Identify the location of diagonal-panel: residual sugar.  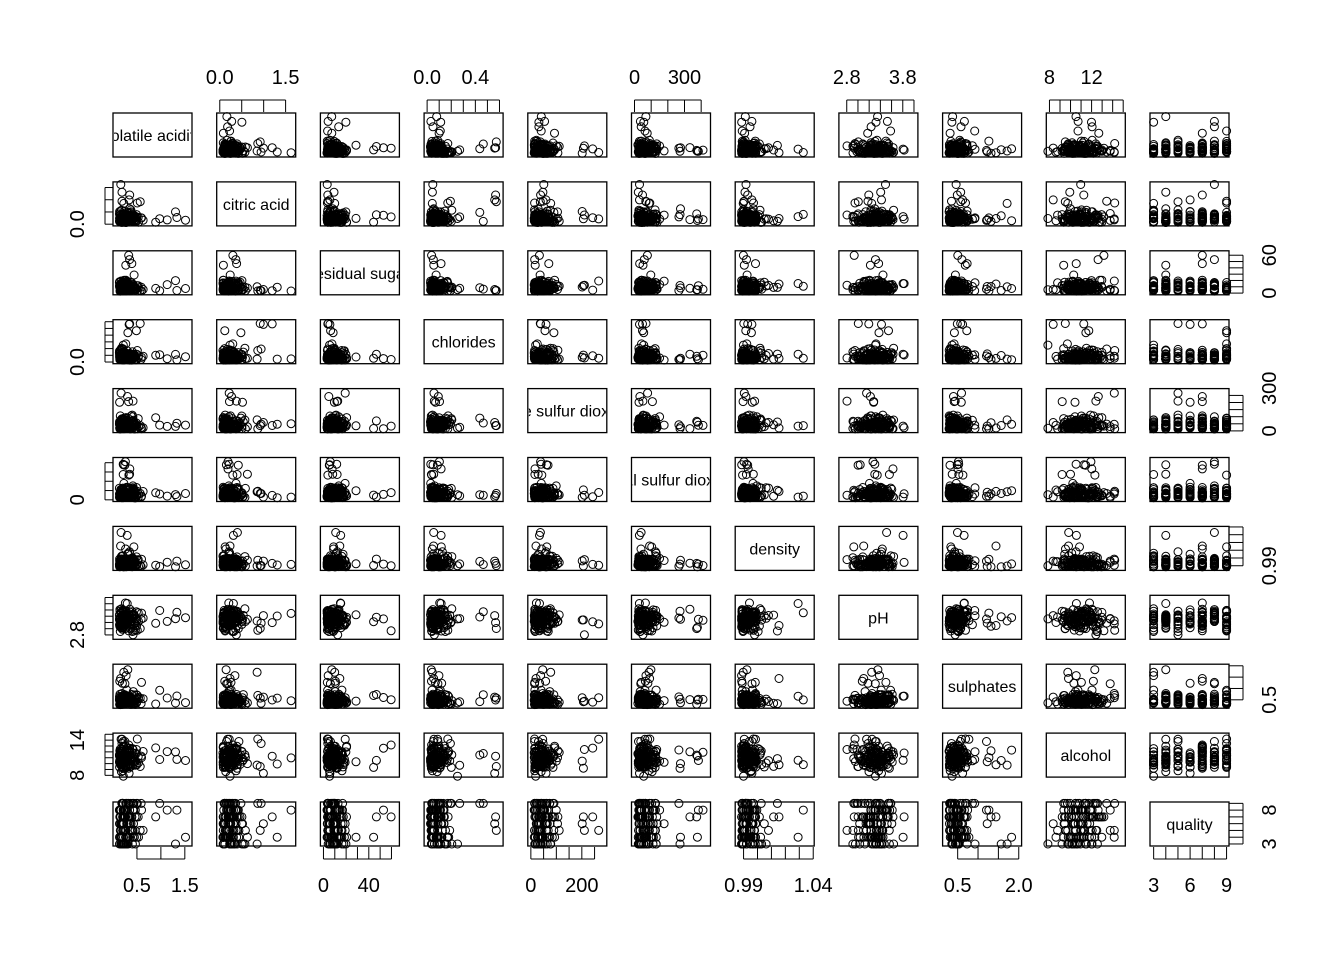
(360, 273).